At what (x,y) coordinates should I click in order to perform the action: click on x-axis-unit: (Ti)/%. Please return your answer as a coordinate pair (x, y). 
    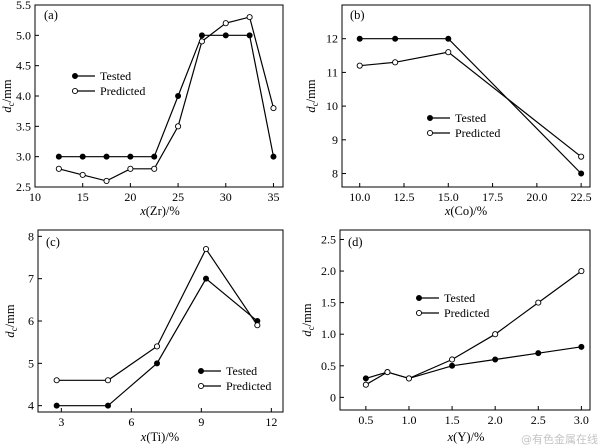
    Looking at the image, I should click on (162, 437).